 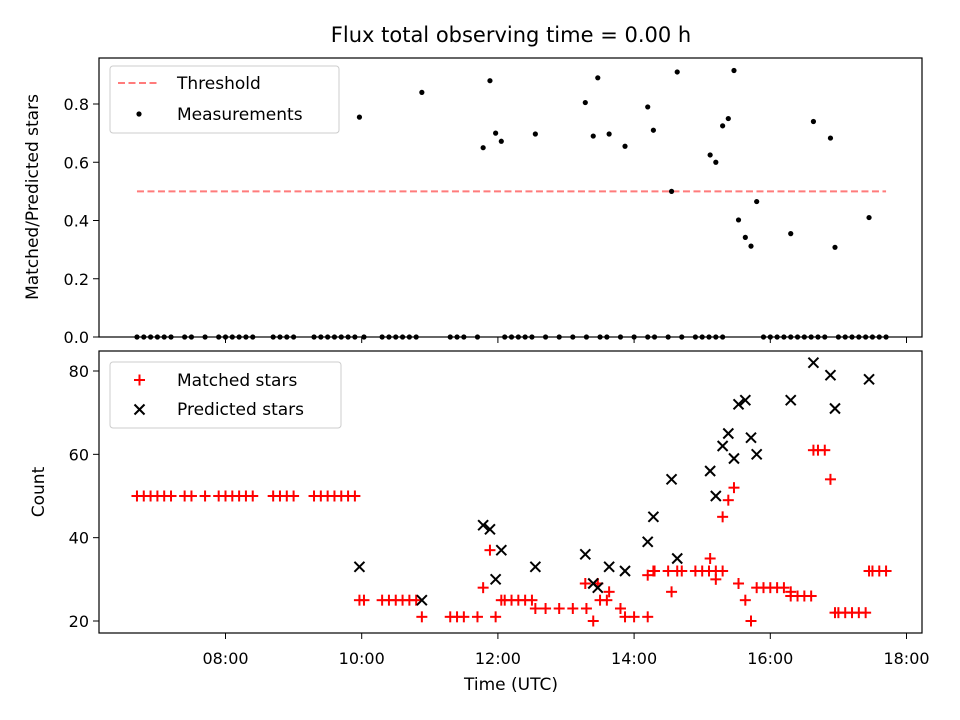 I want to click on bottom-legend-box, so click(x=225, y=395).